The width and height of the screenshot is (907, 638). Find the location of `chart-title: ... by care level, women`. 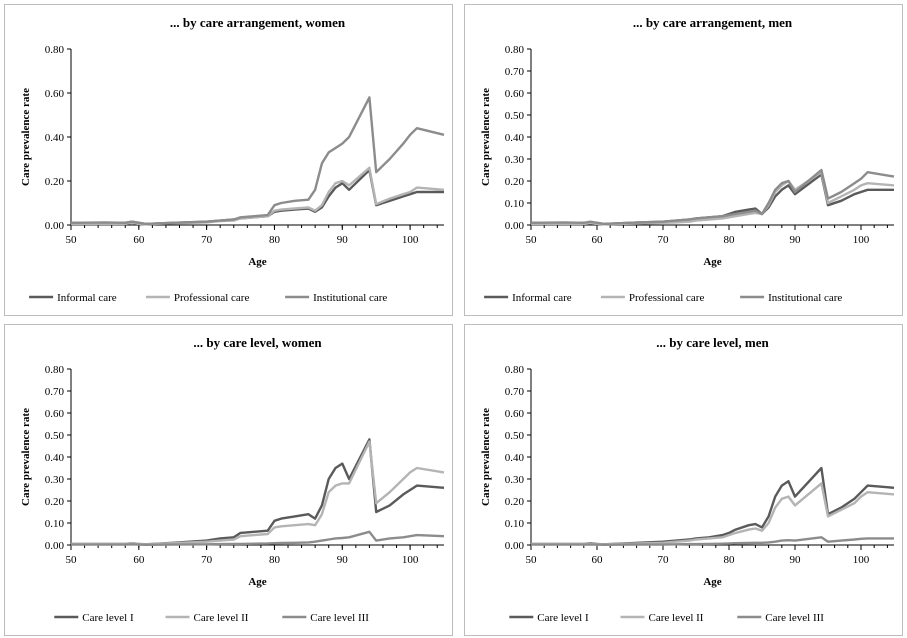

chart-title: ... by care level, women is located at coordinates (257, 342).